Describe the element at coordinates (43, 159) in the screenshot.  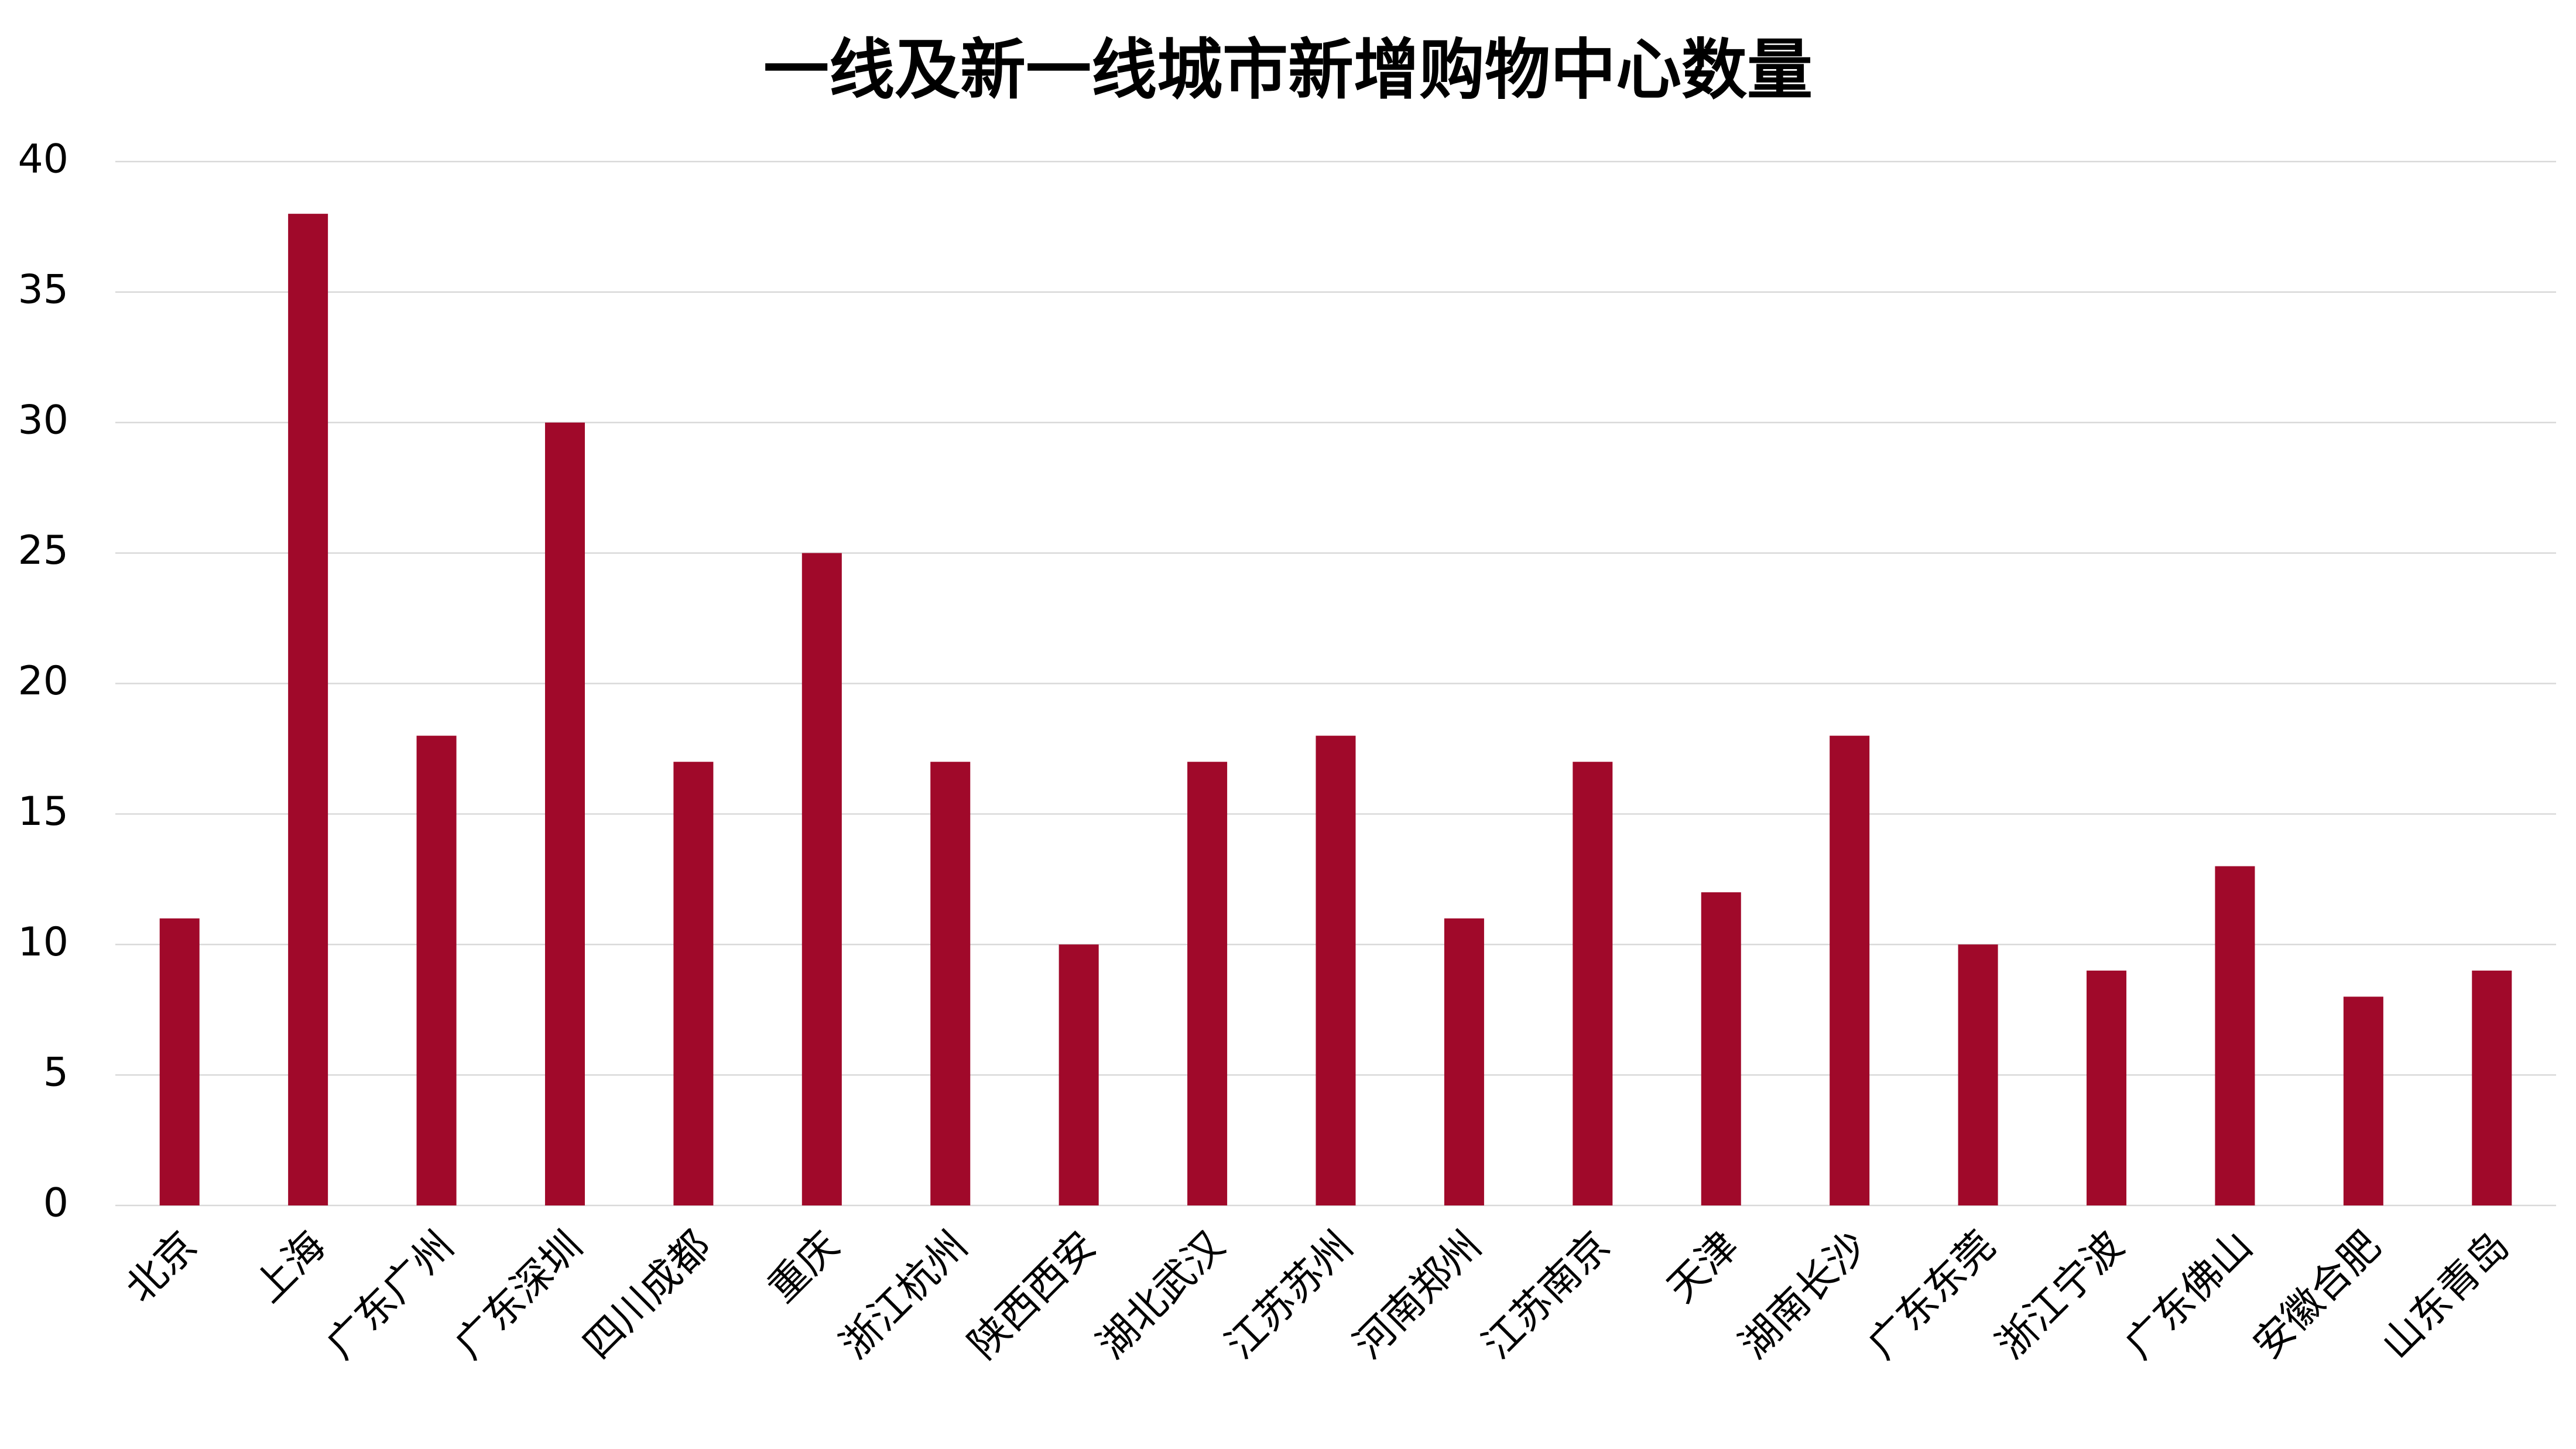
I see `y-tick-label: 40` at that location.